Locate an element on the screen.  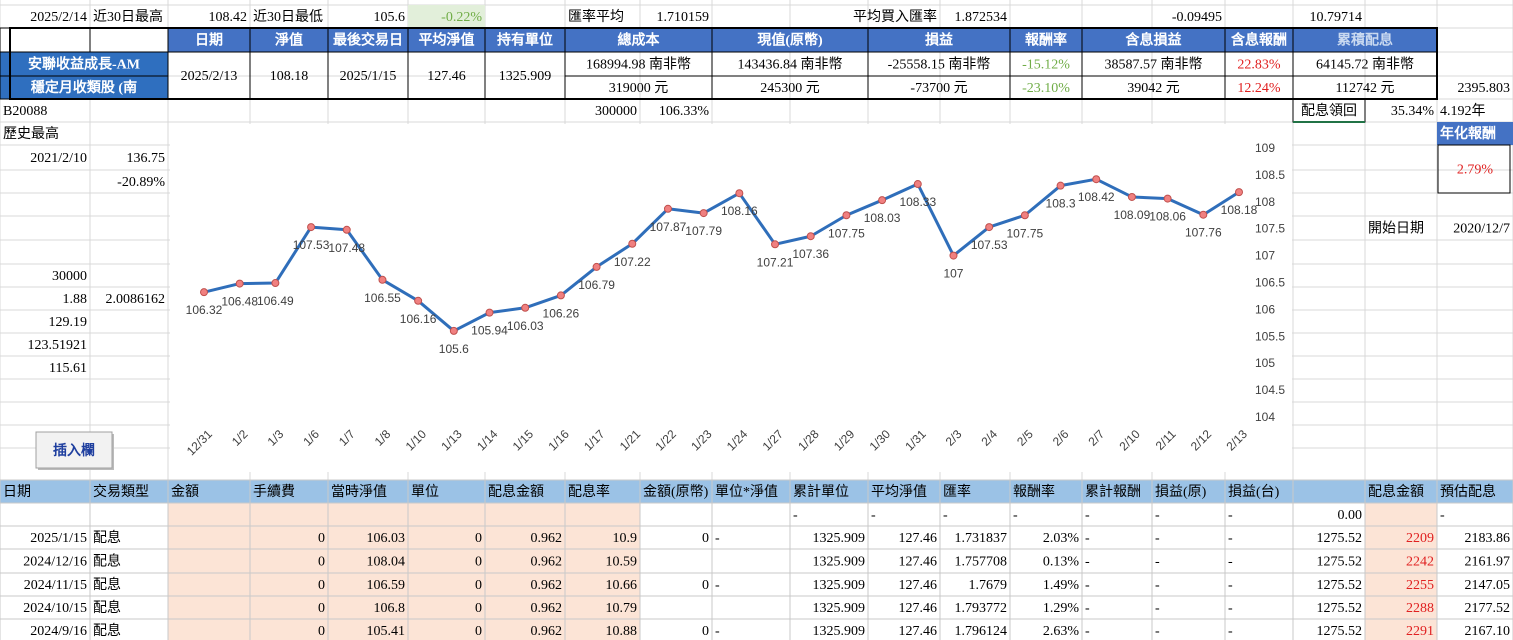
cell-clip: 2025/2/13 is located at coordinates (209, 76).